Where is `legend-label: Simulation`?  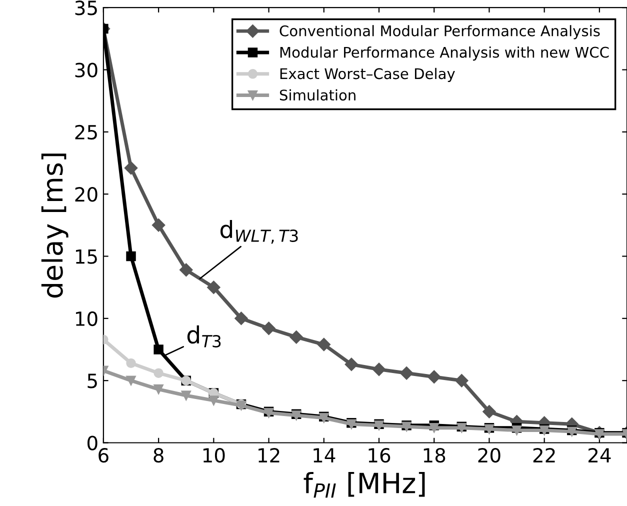
legend-label: Simulation is located at coordinates (318, 95).